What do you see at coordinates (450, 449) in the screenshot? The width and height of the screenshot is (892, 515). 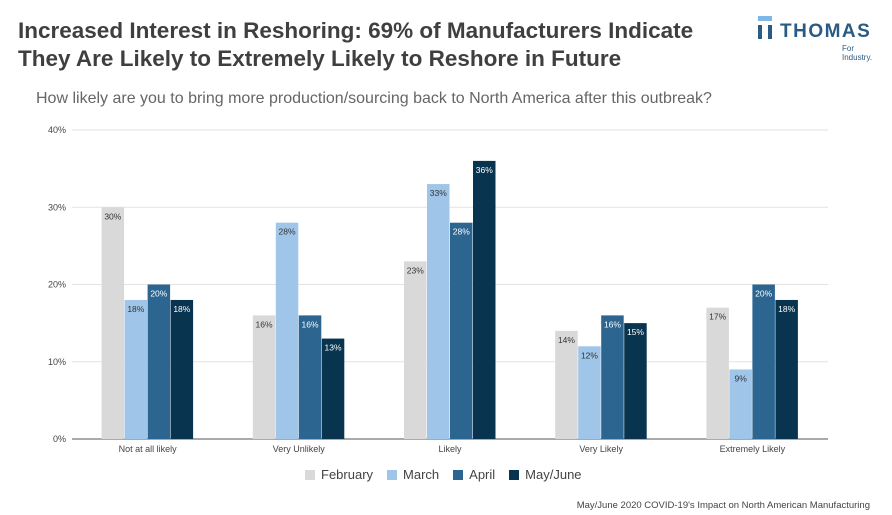 I see `x-tick-label: Likely` at bounding box center [450, 449].